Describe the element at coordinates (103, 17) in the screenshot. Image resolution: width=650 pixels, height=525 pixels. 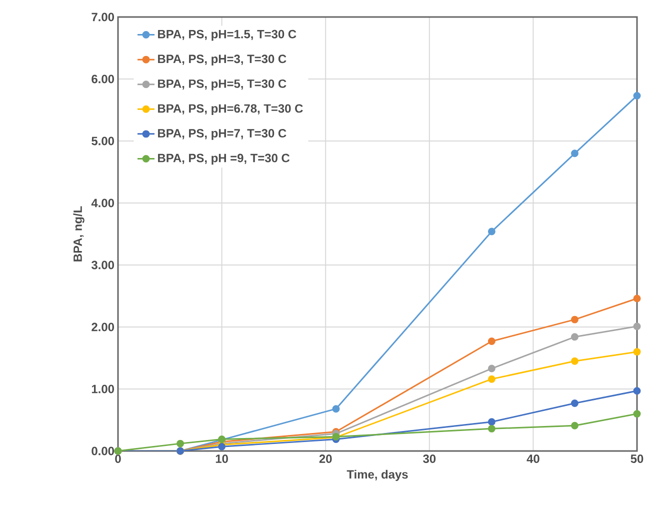
I see `y-tick-label: 7.00` at that location.